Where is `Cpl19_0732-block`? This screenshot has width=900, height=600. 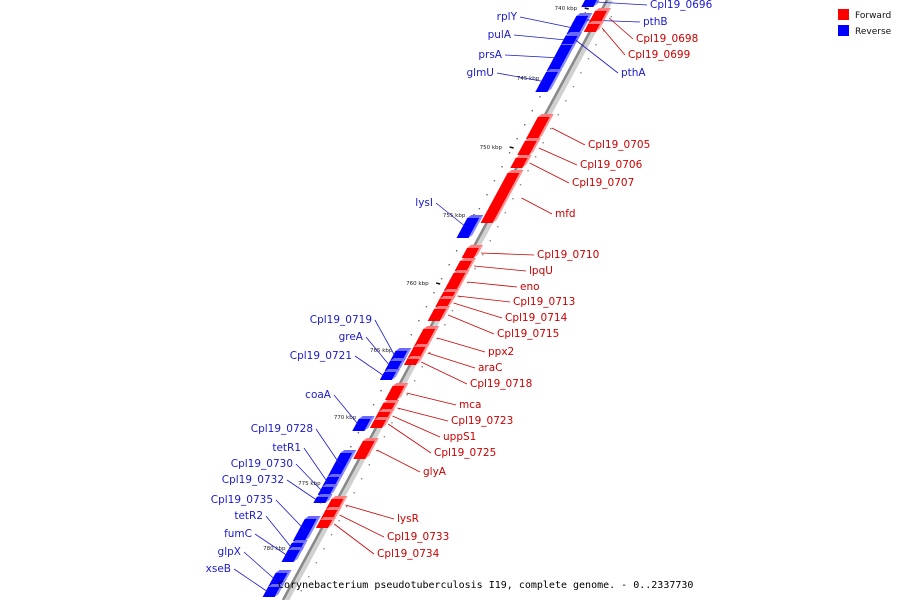 Cpl19_0732-block is located at coordinates (323, 498).